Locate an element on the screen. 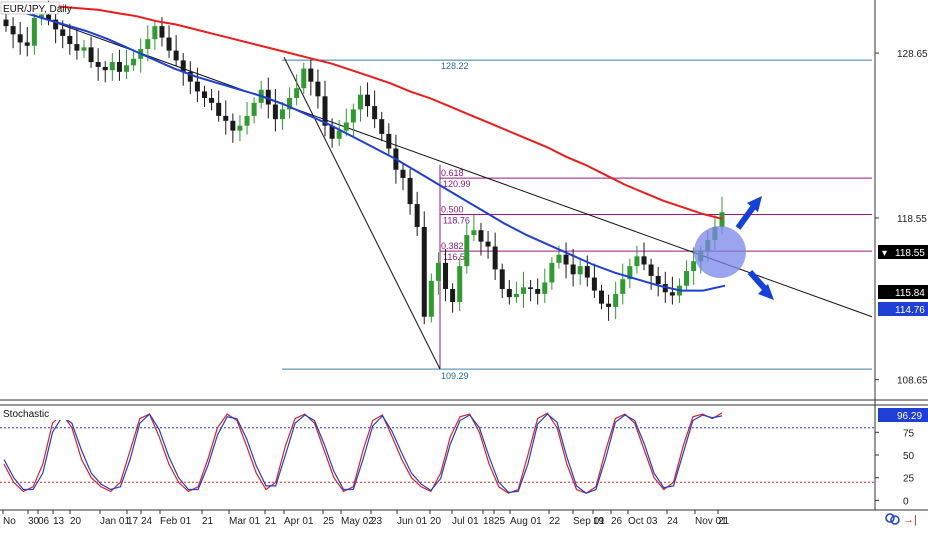  x-tick-label: May 02 is located at coordinates (357, 521).